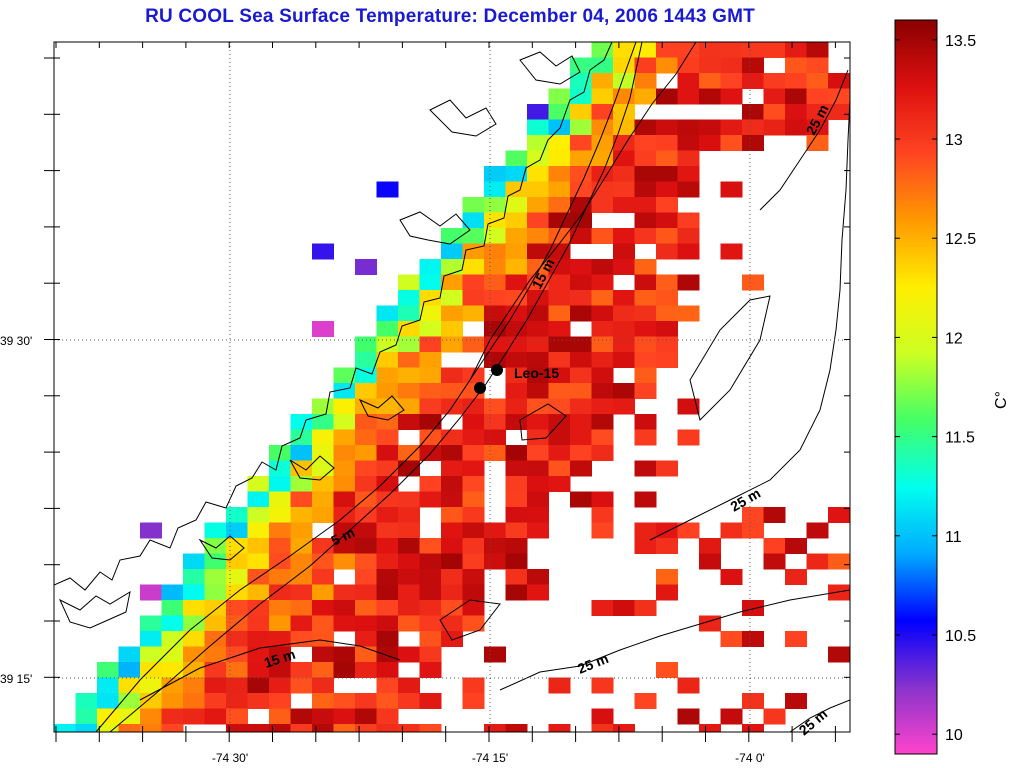 Image resolution: width=1016 pixels, height=768 pixels. I want to click on lon-label-1: -74 30', so click(230, 758).